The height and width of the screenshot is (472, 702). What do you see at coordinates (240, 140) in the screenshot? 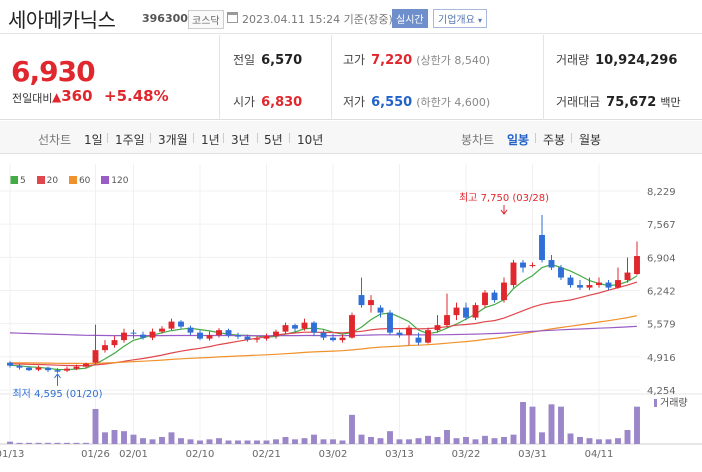
I see `period-3y: 3년` at bounding box center [240, 140].